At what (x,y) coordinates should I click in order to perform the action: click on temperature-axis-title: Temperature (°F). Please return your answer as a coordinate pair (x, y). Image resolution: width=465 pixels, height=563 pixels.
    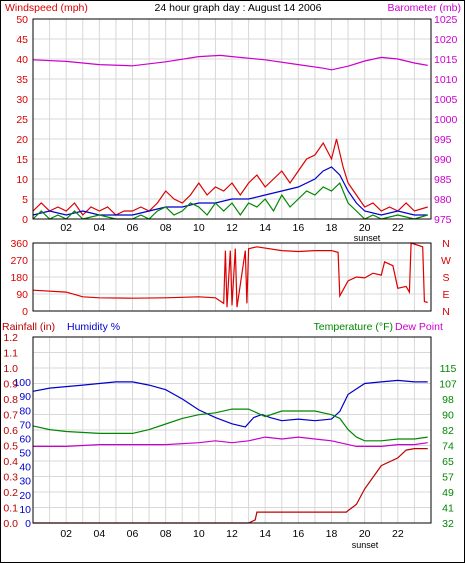
    Looking at the image, I should click on (353, 327).